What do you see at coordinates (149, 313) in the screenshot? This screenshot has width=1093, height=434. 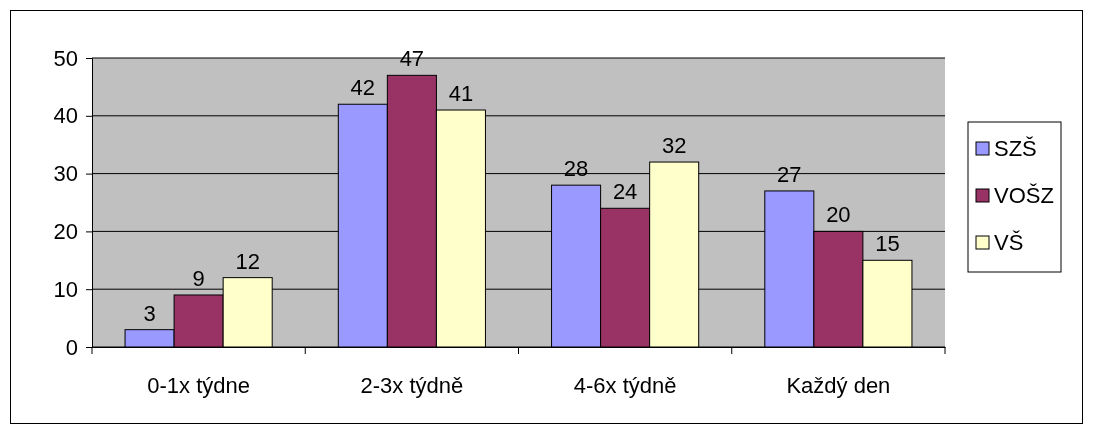 I see `data-label: 3` at bounding box center [149, 313].